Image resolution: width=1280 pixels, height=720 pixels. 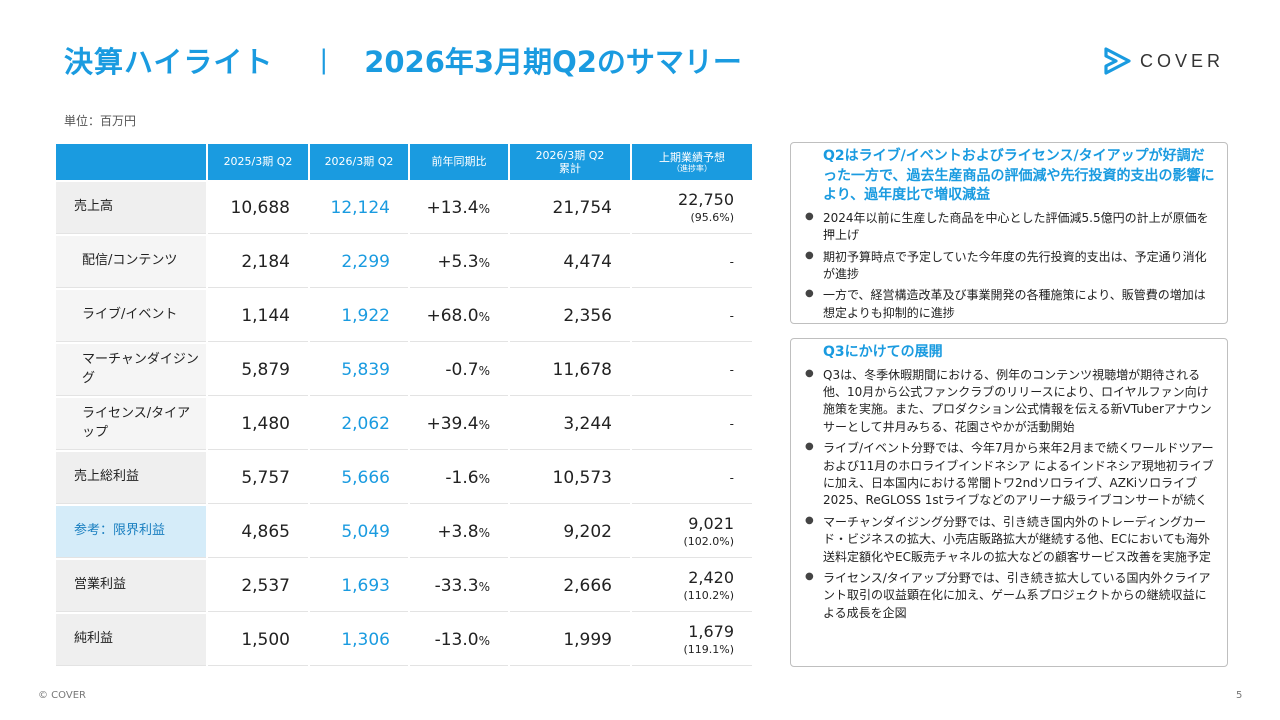 What do you see at coordinates (131, 262) in the screenshot?
I see `row-label: 配信/コンテンツ` at bounding box center [131, 262].